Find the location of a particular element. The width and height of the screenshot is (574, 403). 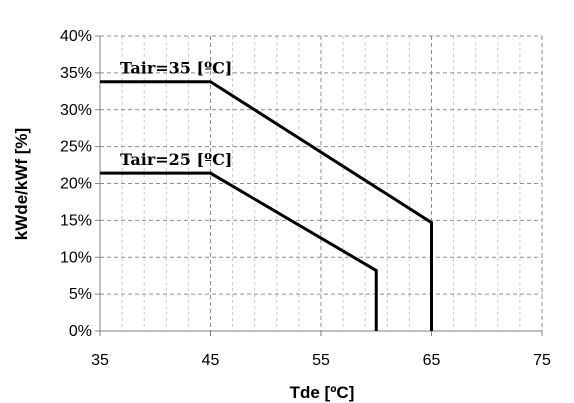

y-tick-label: 25% is located at coordinates (76, 147).